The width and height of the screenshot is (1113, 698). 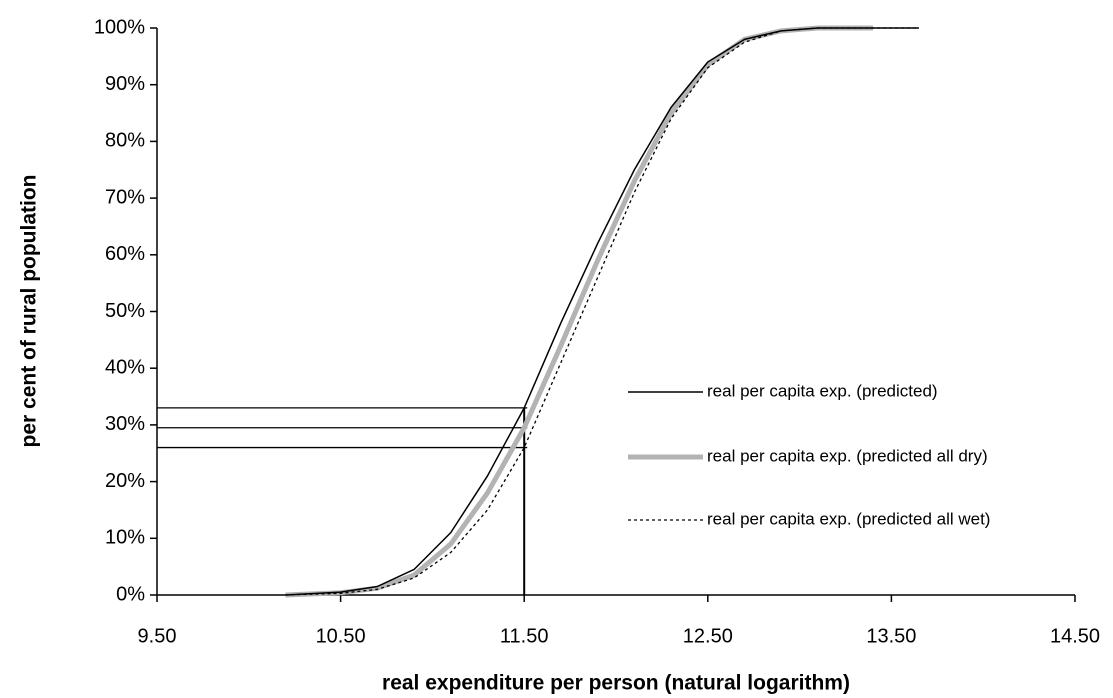 I want to click on legend-label: real per capita exp. (predicted all dry), so click(x=847, y=455).